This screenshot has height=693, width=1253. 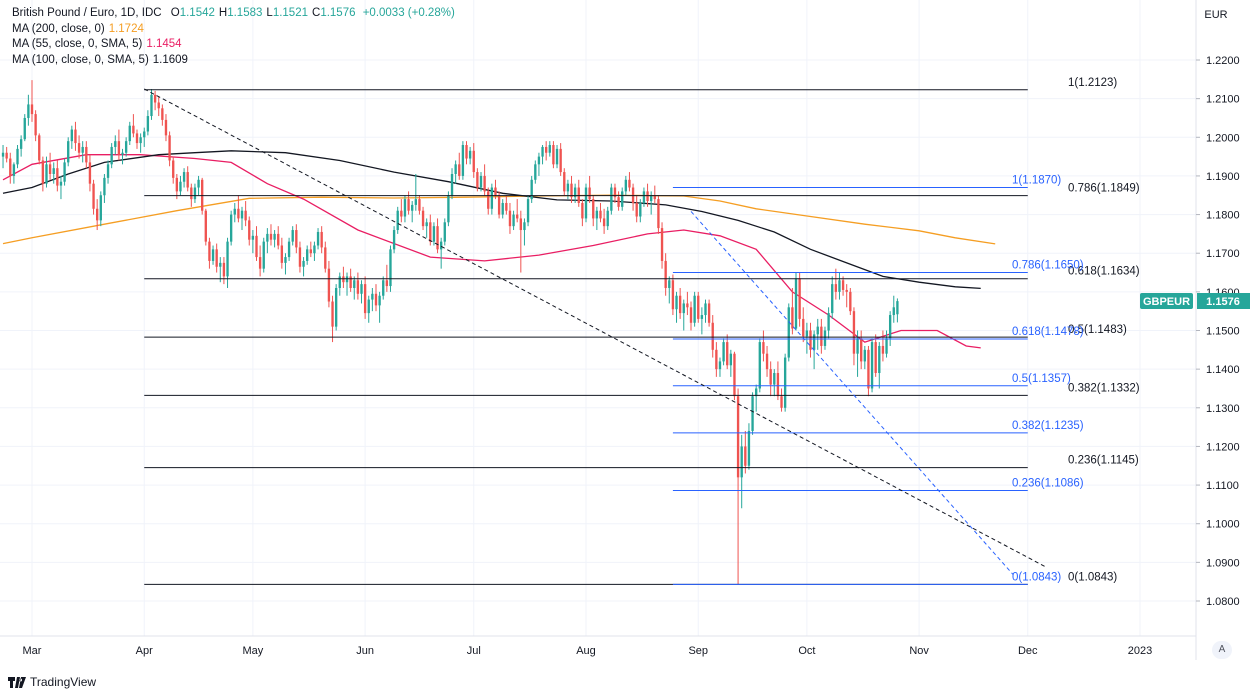 What do you see at coordinates (1048, 332) in the screenshot?
I see `fib-blue-level-label: 0.618(1.1478)` at bounding box center [1048, 332].